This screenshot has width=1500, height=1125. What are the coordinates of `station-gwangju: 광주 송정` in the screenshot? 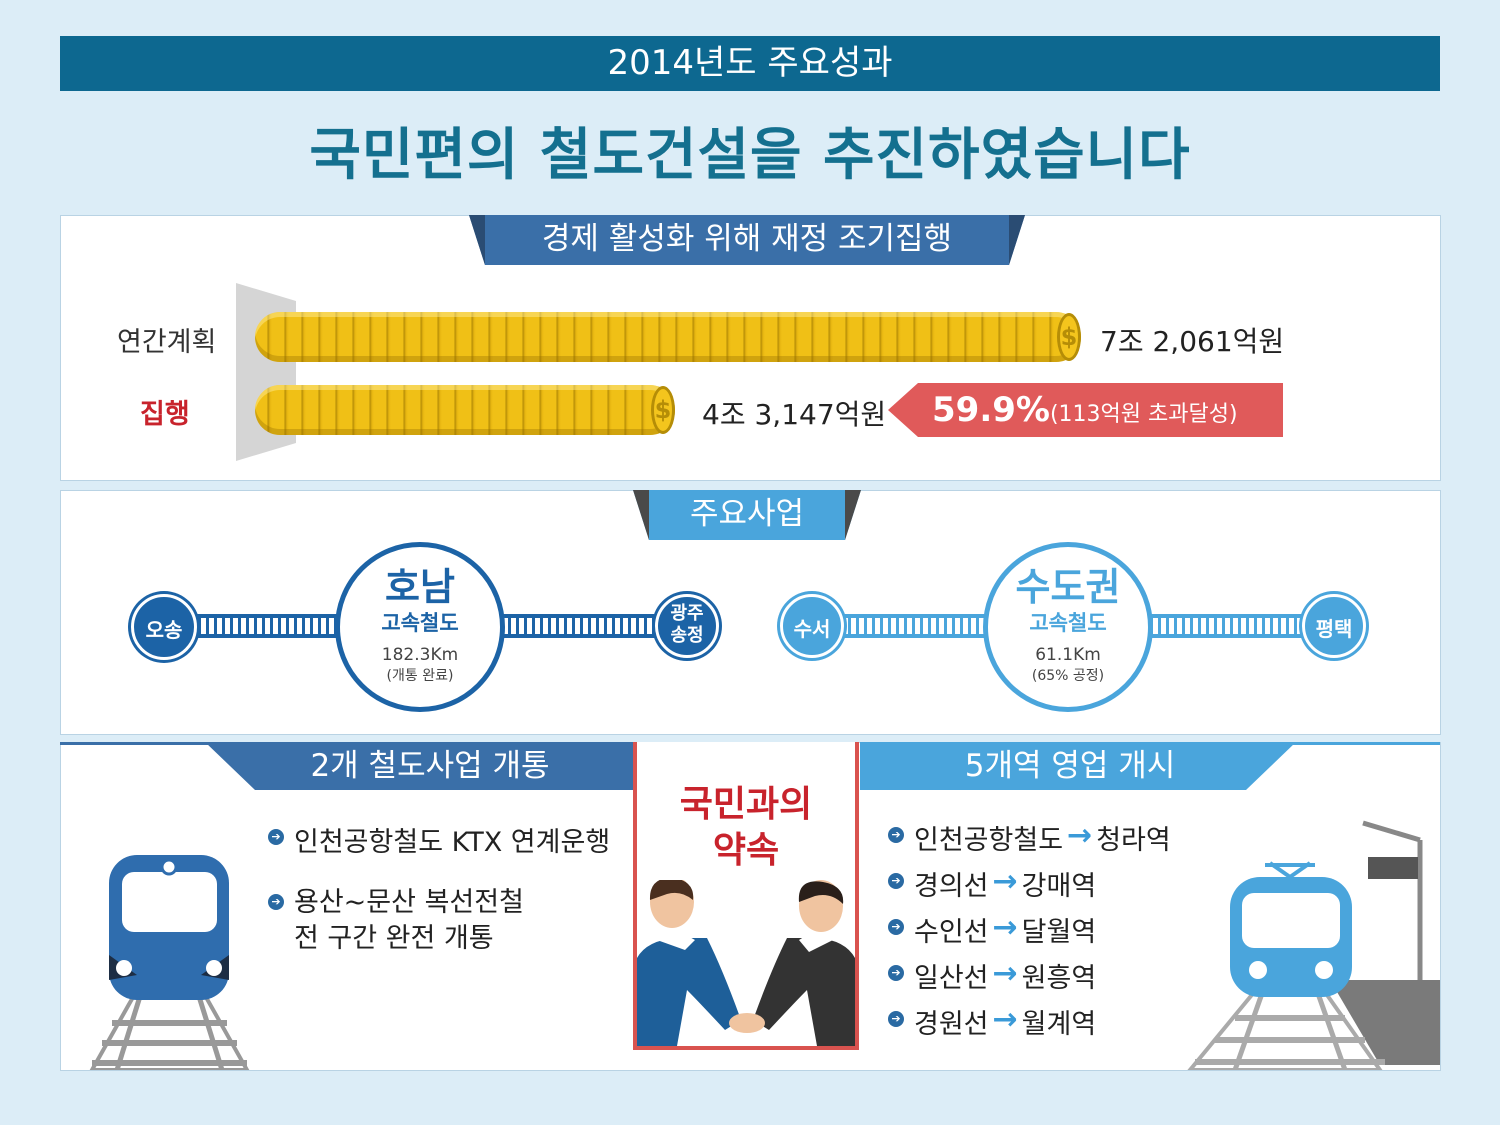 It's located at (687, 626).